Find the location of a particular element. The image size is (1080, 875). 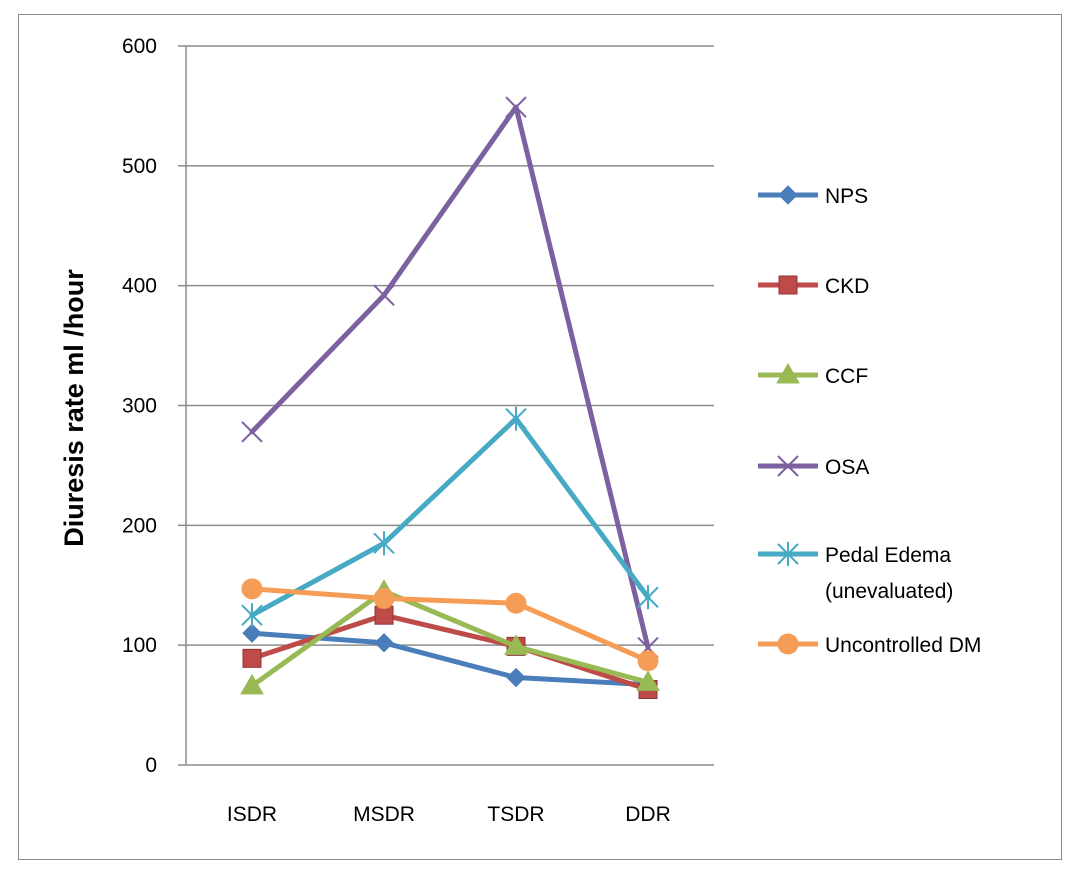

legend-marker-nps is located at coordinates (788, 195).